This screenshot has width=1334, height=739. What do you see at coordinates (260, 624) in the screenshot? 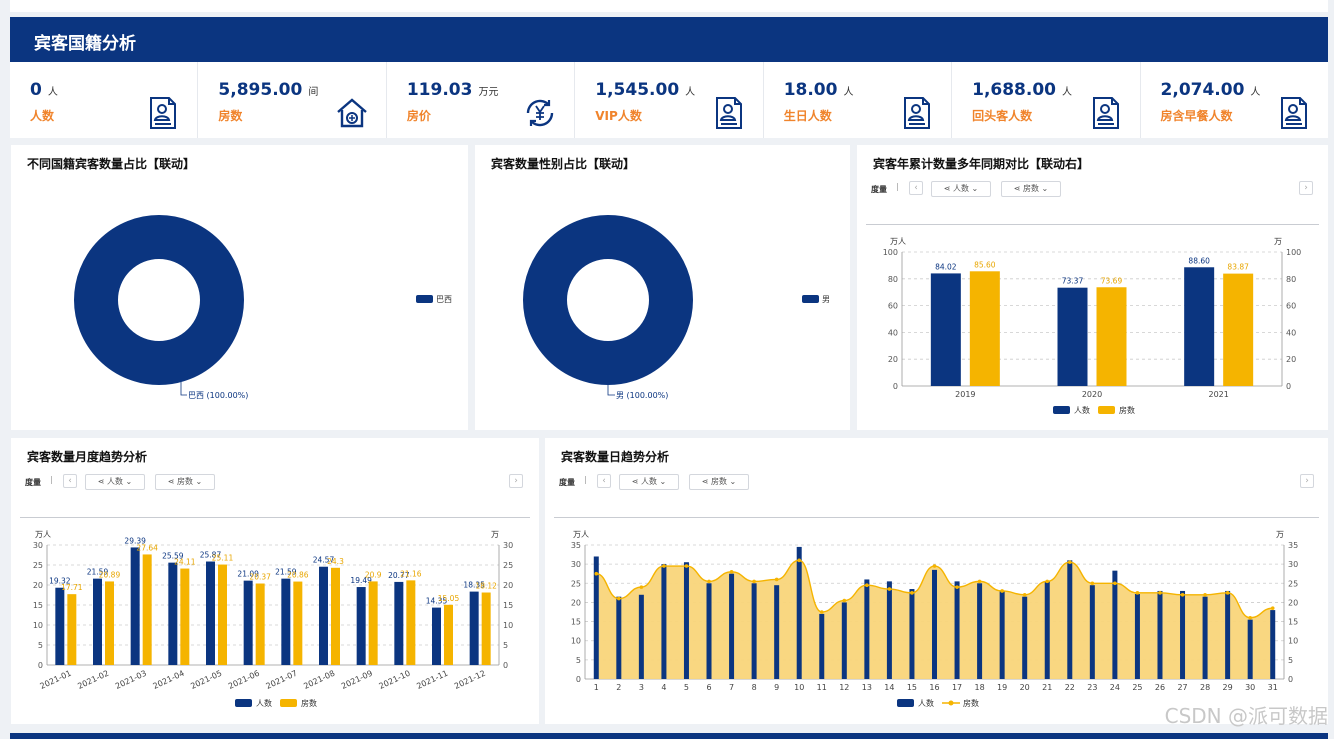
I see `bar-房数-2021-06` at bounding box center [260, 624].